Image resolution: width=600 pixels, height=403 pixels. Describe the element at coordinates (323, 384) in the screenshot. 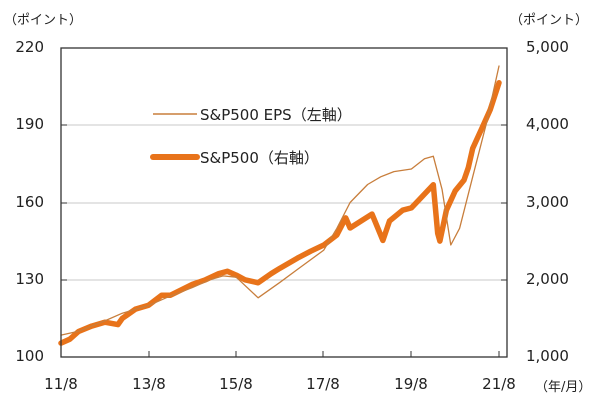

I see `x-tick-17-8: 17/8` at that location.